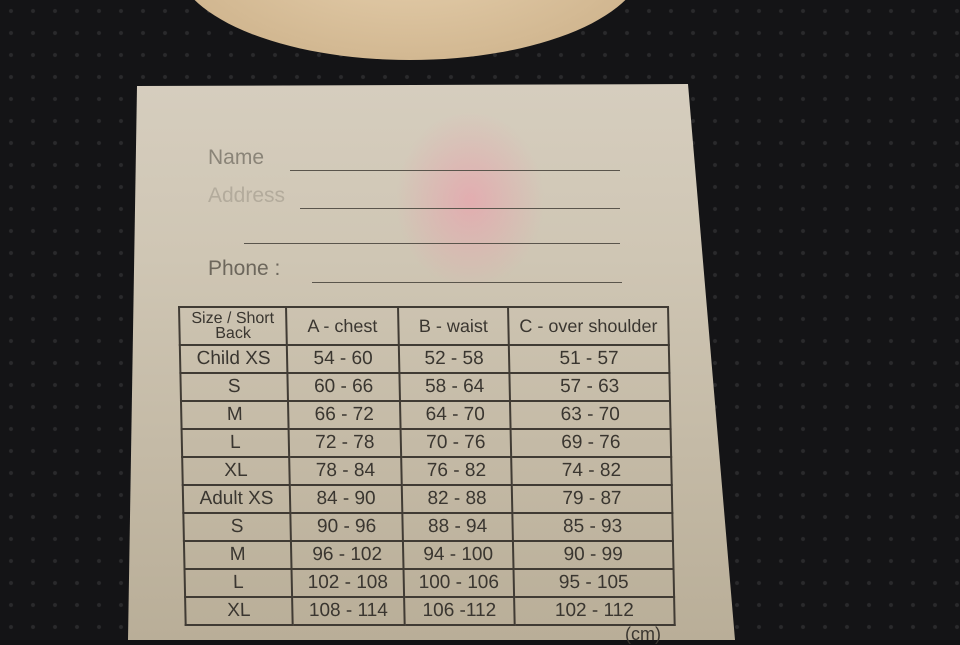  Describe the element at coordinates (470, 200) in the screenshot. I see `pink-stain` at that location.